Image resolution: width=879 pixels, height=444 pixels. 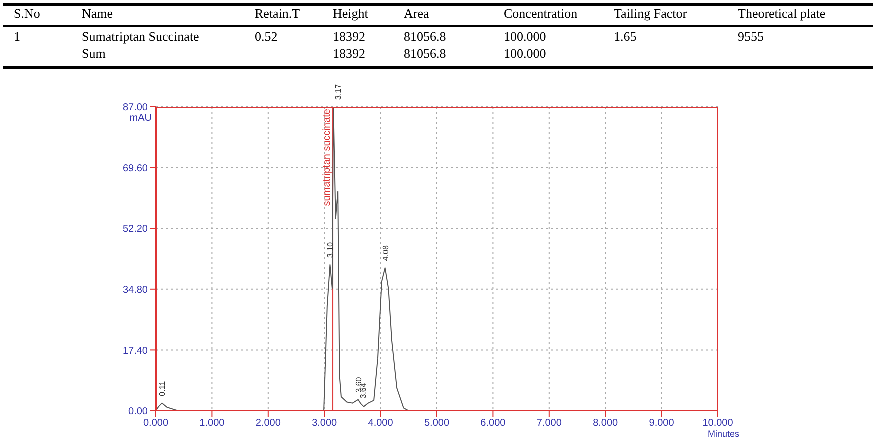 What do you see at coordinates (163, 388) in the screenshot?
I see `annotation: 0.11` at bounding box center [163, 388].